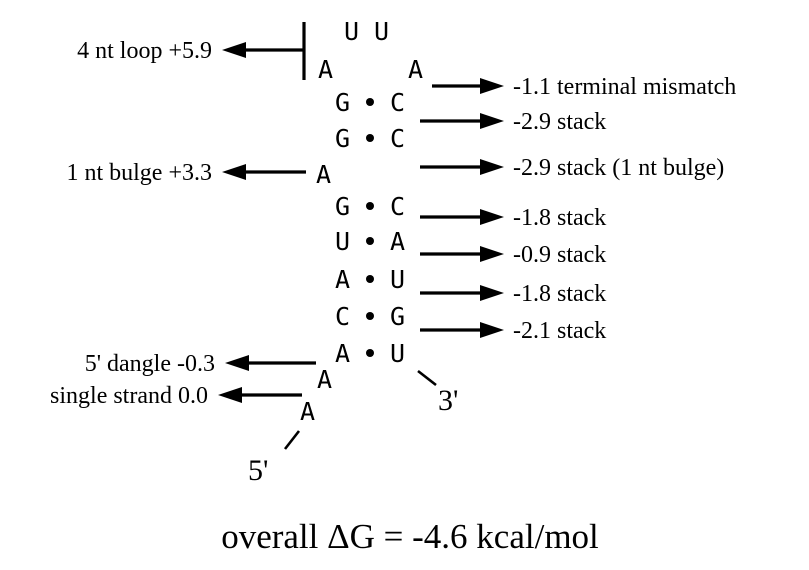 The width and height of the screenshot is (809, 570). I want to click on arrow-stack-bulge, so click(462, 167).